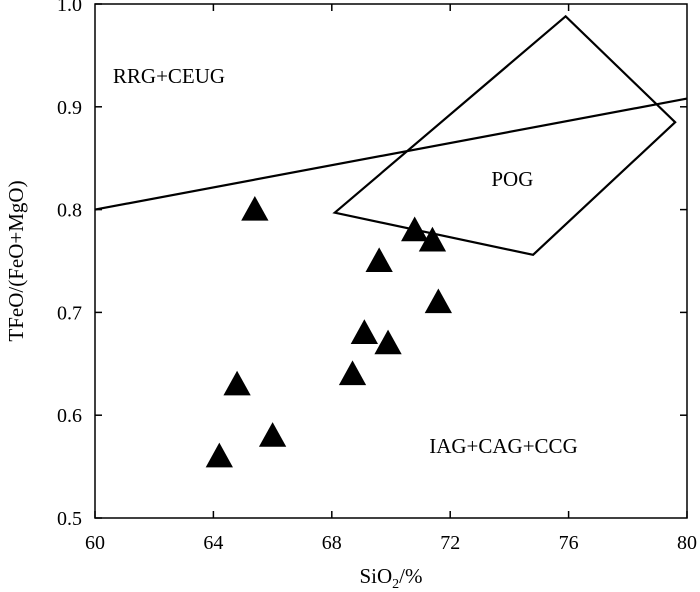  I want to click on y-tick-label: 0.6, so click(69, 416).